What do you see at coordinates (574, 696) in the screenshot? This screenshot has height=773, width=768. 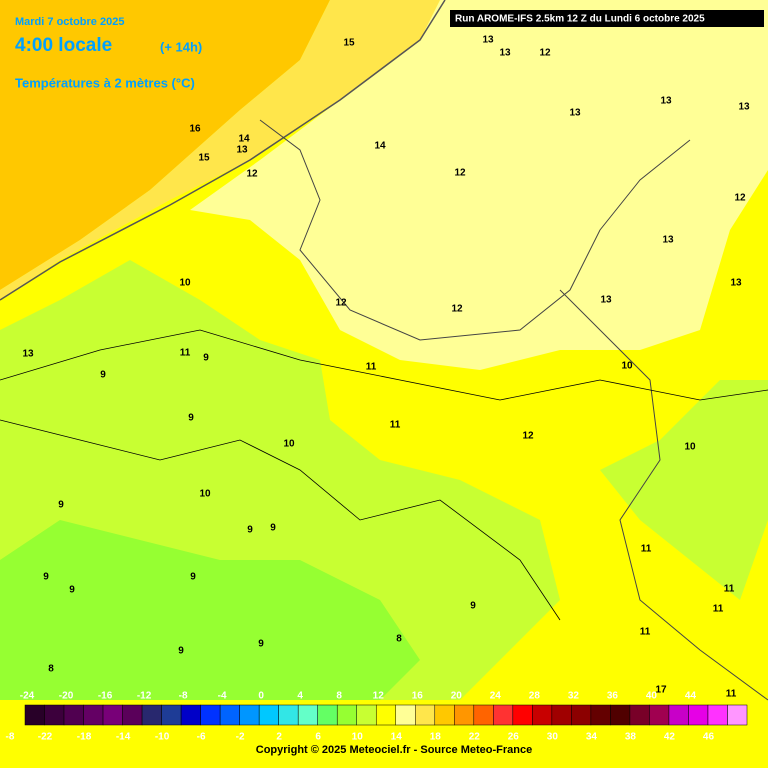 I see `legend-label: 32` at bounding box center [574, 696].